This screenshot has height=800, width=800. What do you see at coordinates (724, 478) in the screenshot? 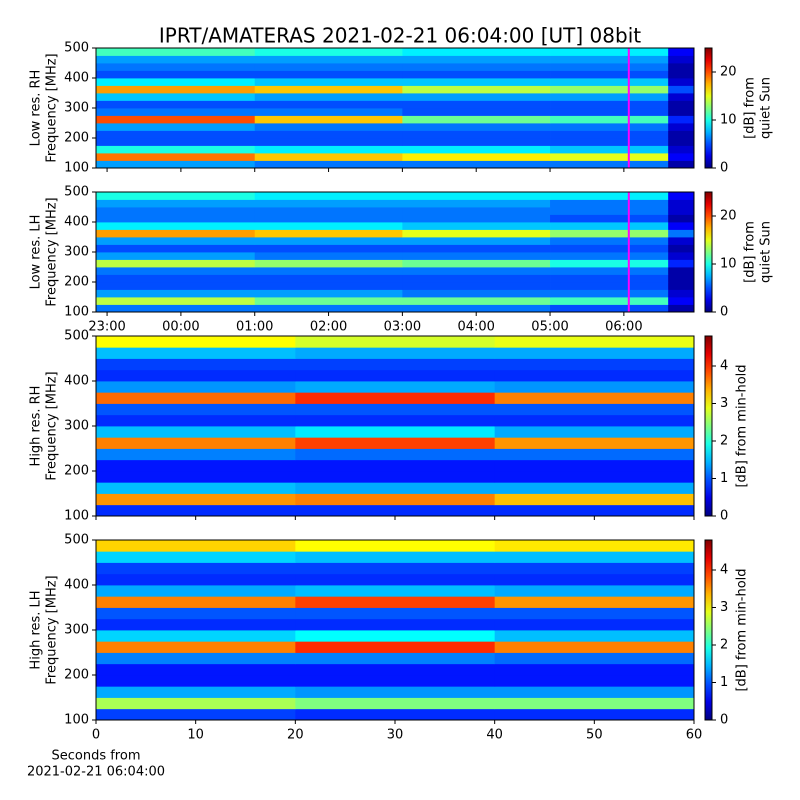
I see `colorbar-tick-label: 1` at bounding box center [724, 478].